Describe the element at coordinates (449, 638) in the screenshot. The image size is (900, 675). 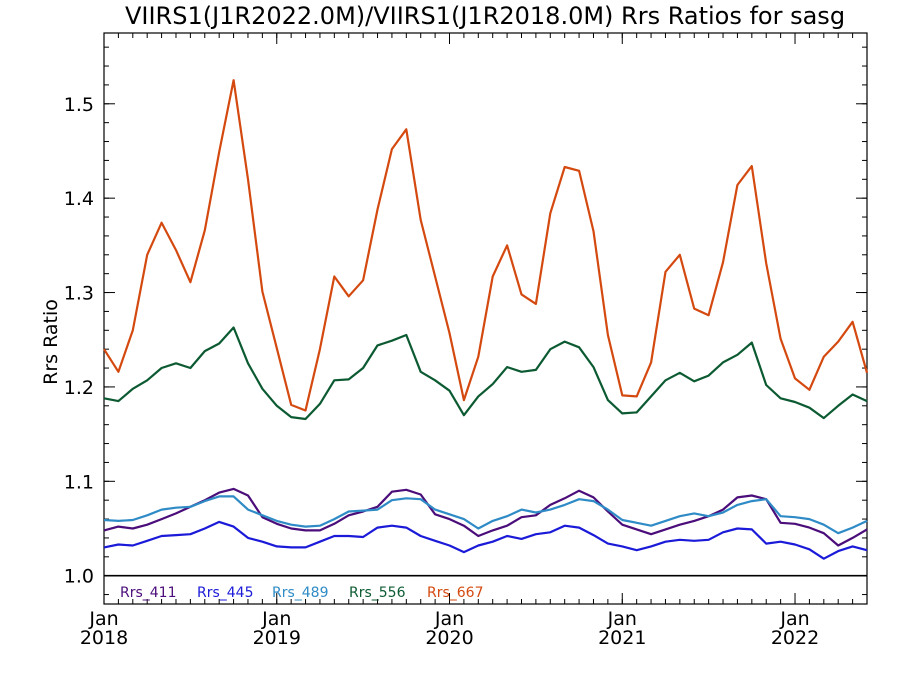
I see `x-tick-year: 2020` at that location.